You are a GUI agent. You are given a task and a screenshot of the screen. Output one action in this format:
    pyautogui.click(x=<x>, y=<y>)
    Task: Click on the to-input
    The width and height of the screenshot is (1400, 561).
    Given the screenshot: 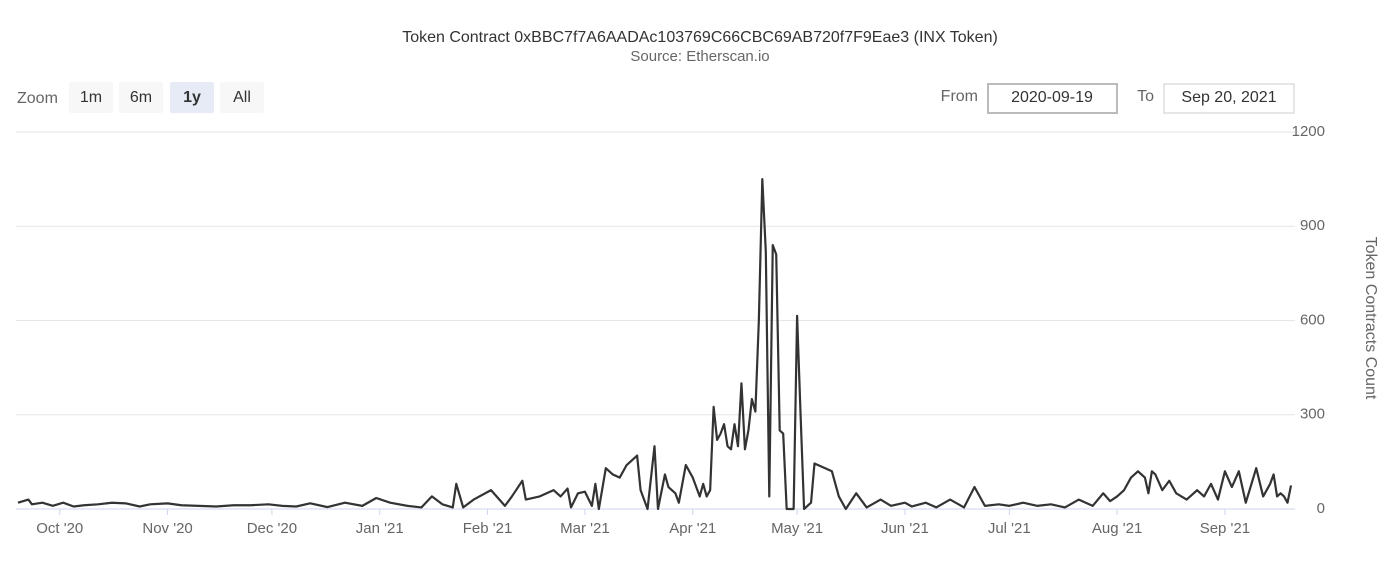 What is the action you would take?
    pyautogui.click(x=1229, y=98)
    